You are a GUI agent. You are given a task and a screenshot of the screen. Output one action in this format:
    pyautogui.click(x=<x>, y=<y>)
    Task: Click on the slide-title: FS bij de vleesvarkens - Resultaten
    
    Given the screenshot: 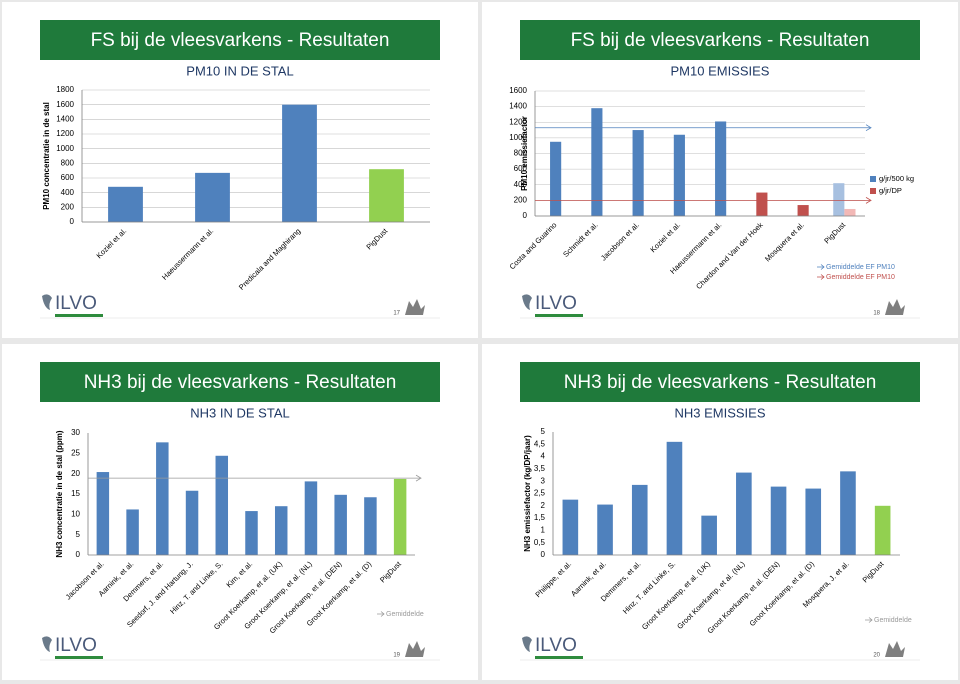 What is the action you would take?
    pyautogui.click(x=720, y=40)
    